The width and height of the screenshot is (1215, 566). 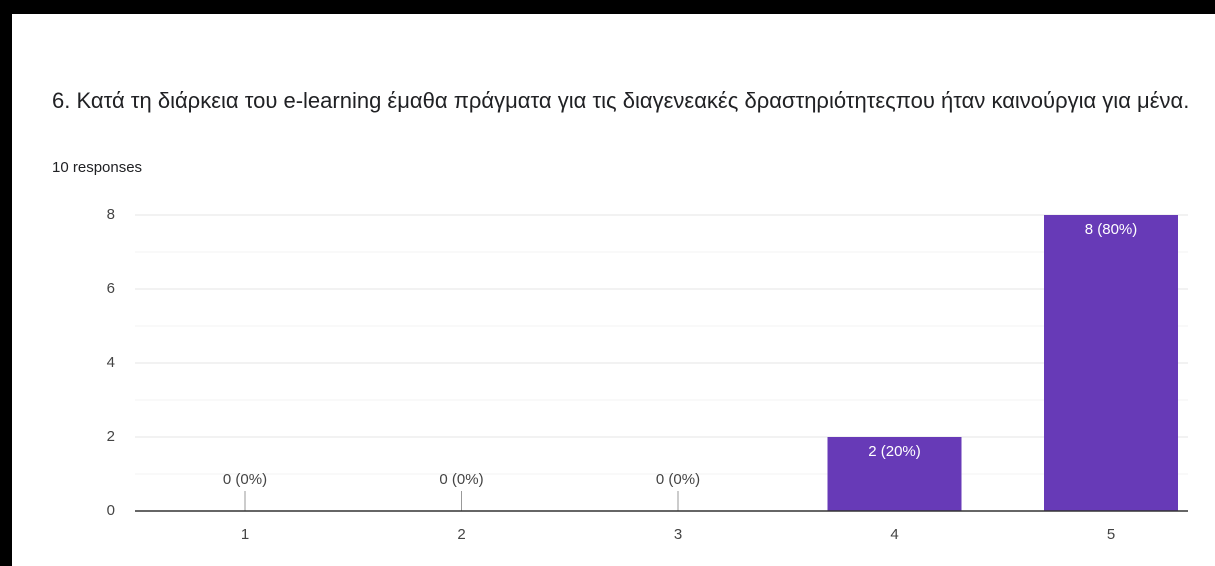 I want to click on y-tick-label: 6, so click(x=111, y=288).